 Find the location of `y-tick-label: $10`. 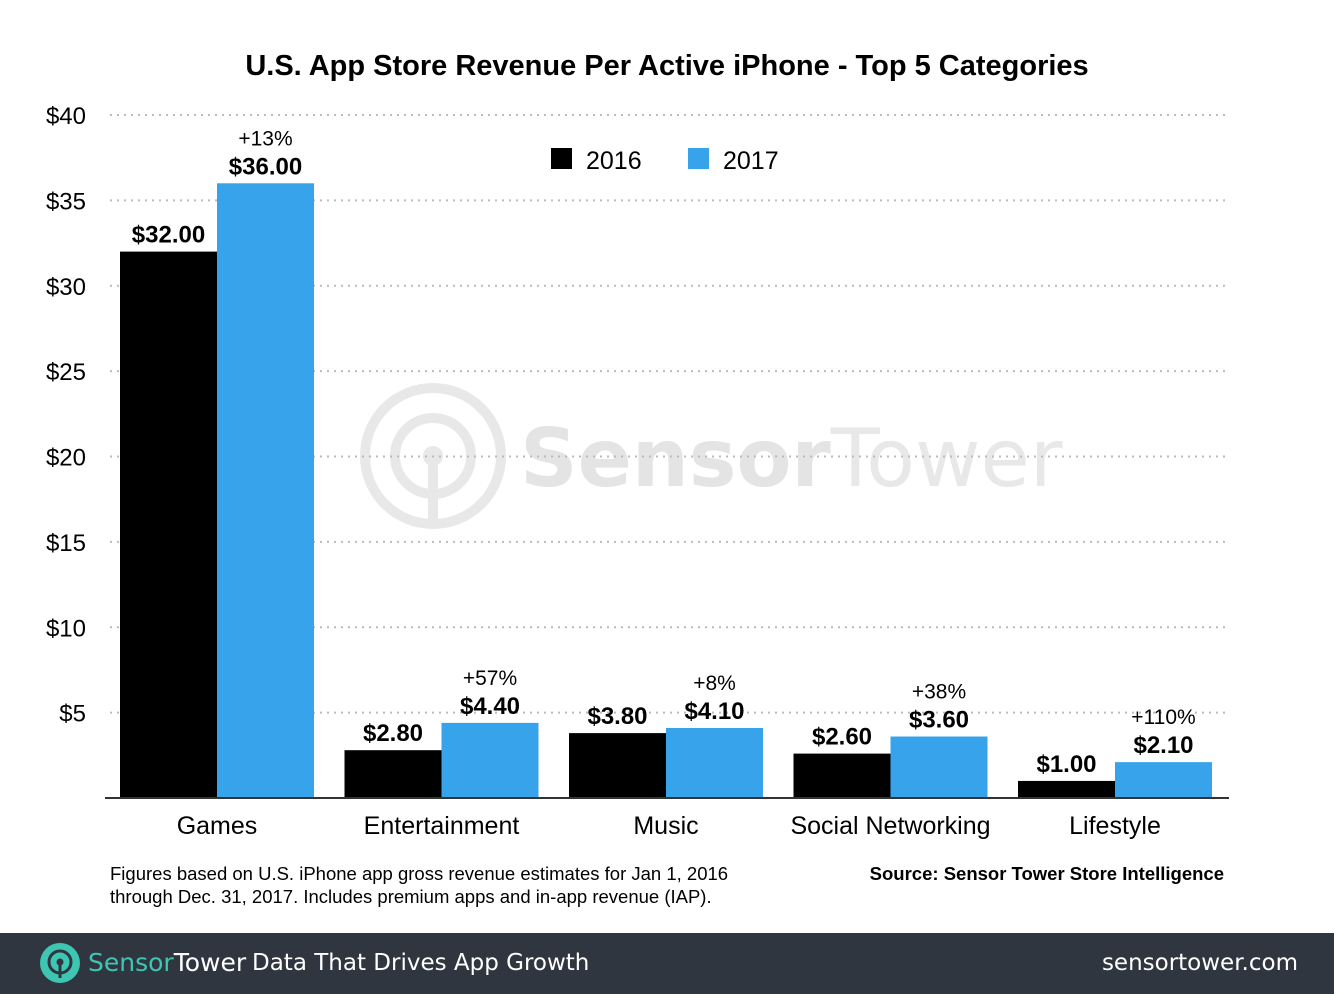

y-tick-label: $10 is located at coordinates (66, 628).